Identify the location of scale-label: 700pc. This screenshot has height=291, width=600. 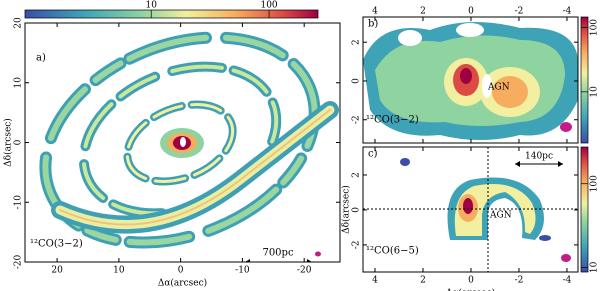
(277, 253).